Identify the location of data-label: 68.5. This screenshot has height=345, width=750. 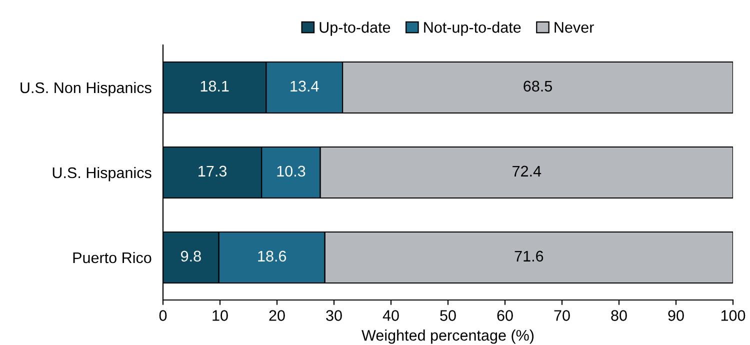
(538, 86).